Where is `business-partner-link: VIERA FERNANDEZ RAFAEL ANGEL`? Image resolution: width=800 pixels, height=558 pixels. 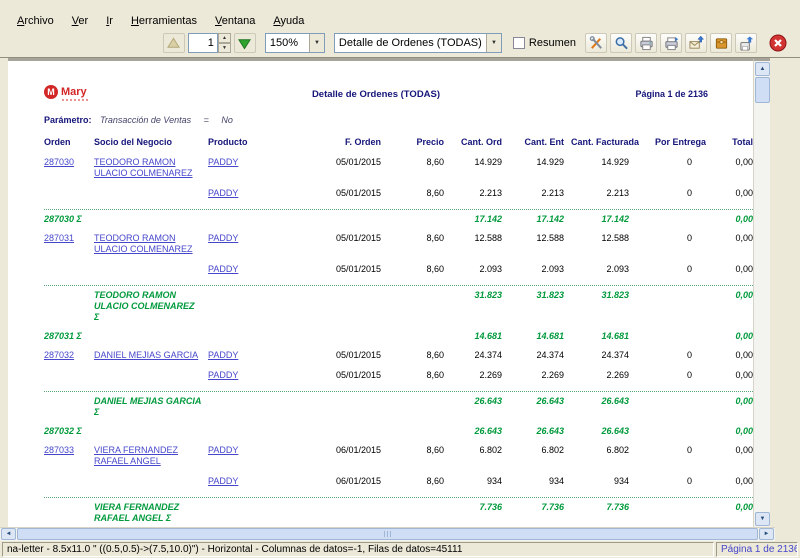 business-partner-link: VIERA FERNANDEZ RAFAEL ANGEL is located at coordinates (136, 455).